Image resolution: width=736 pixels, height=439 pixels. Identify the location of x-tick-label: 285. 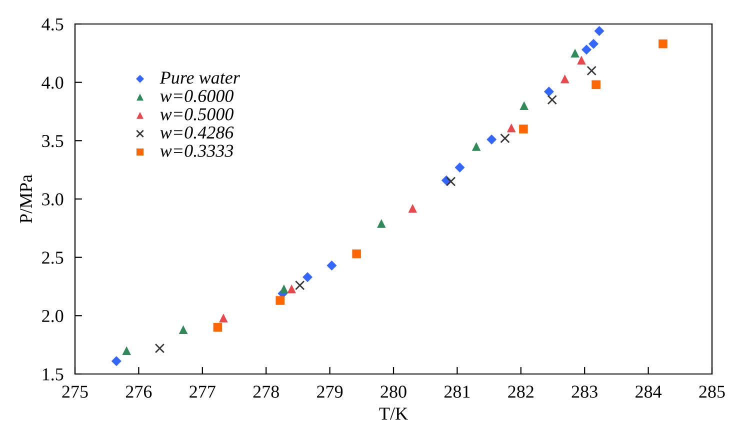
(712, 392).